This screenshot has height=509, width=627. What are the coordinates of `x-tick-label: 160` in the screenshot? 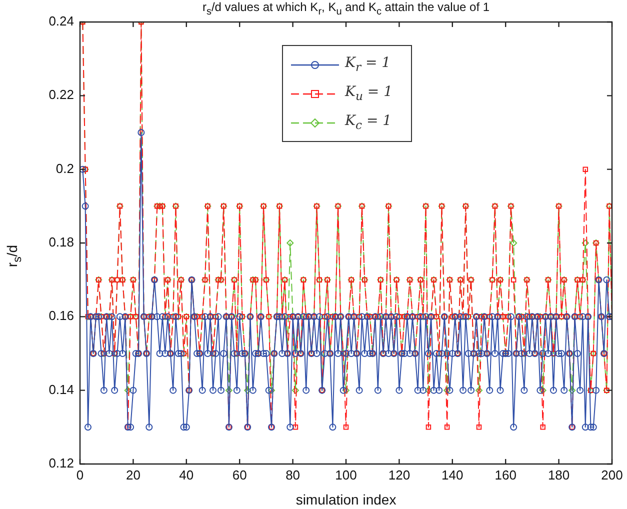 It's located at (505, 474).